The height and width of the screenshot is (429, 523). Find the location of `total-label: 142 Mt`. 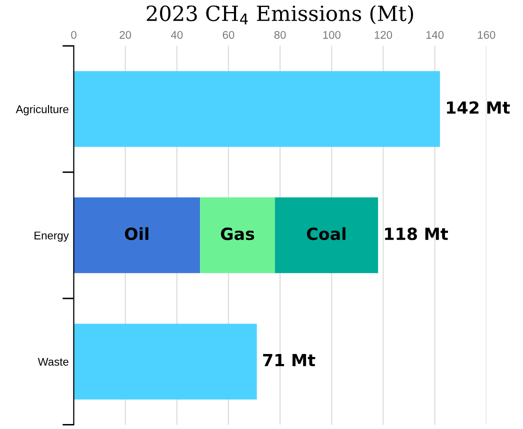

total-label: 142 Mt is located at coordinates (478, 107).